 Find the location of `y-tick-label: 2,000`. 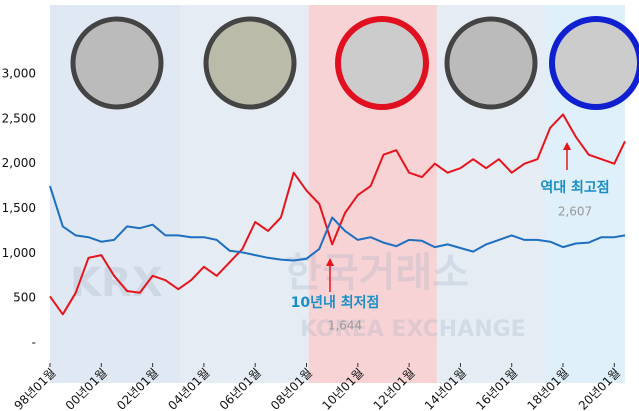

y-tick-label: 2,000 is located at coordinates (19, 163).